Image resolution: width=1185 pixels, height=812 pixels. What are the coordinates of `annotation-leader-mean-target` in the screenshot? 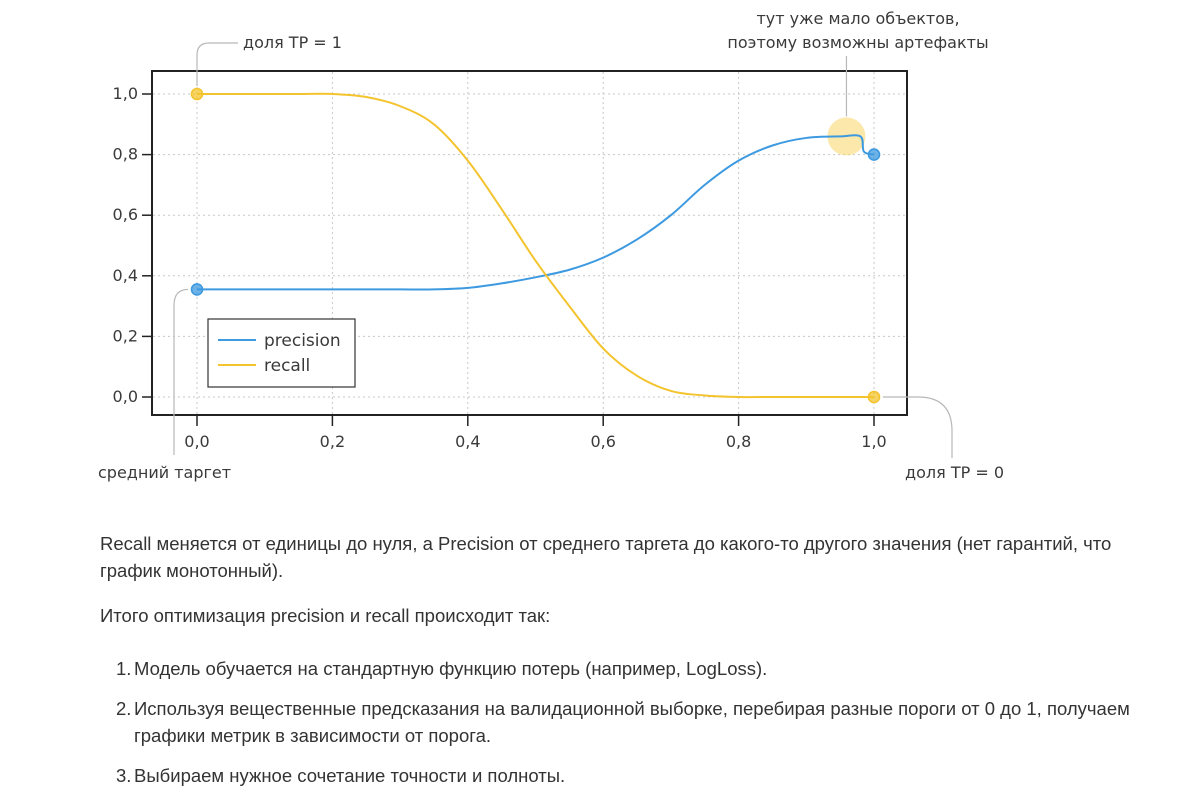 It's located at (181, 371).